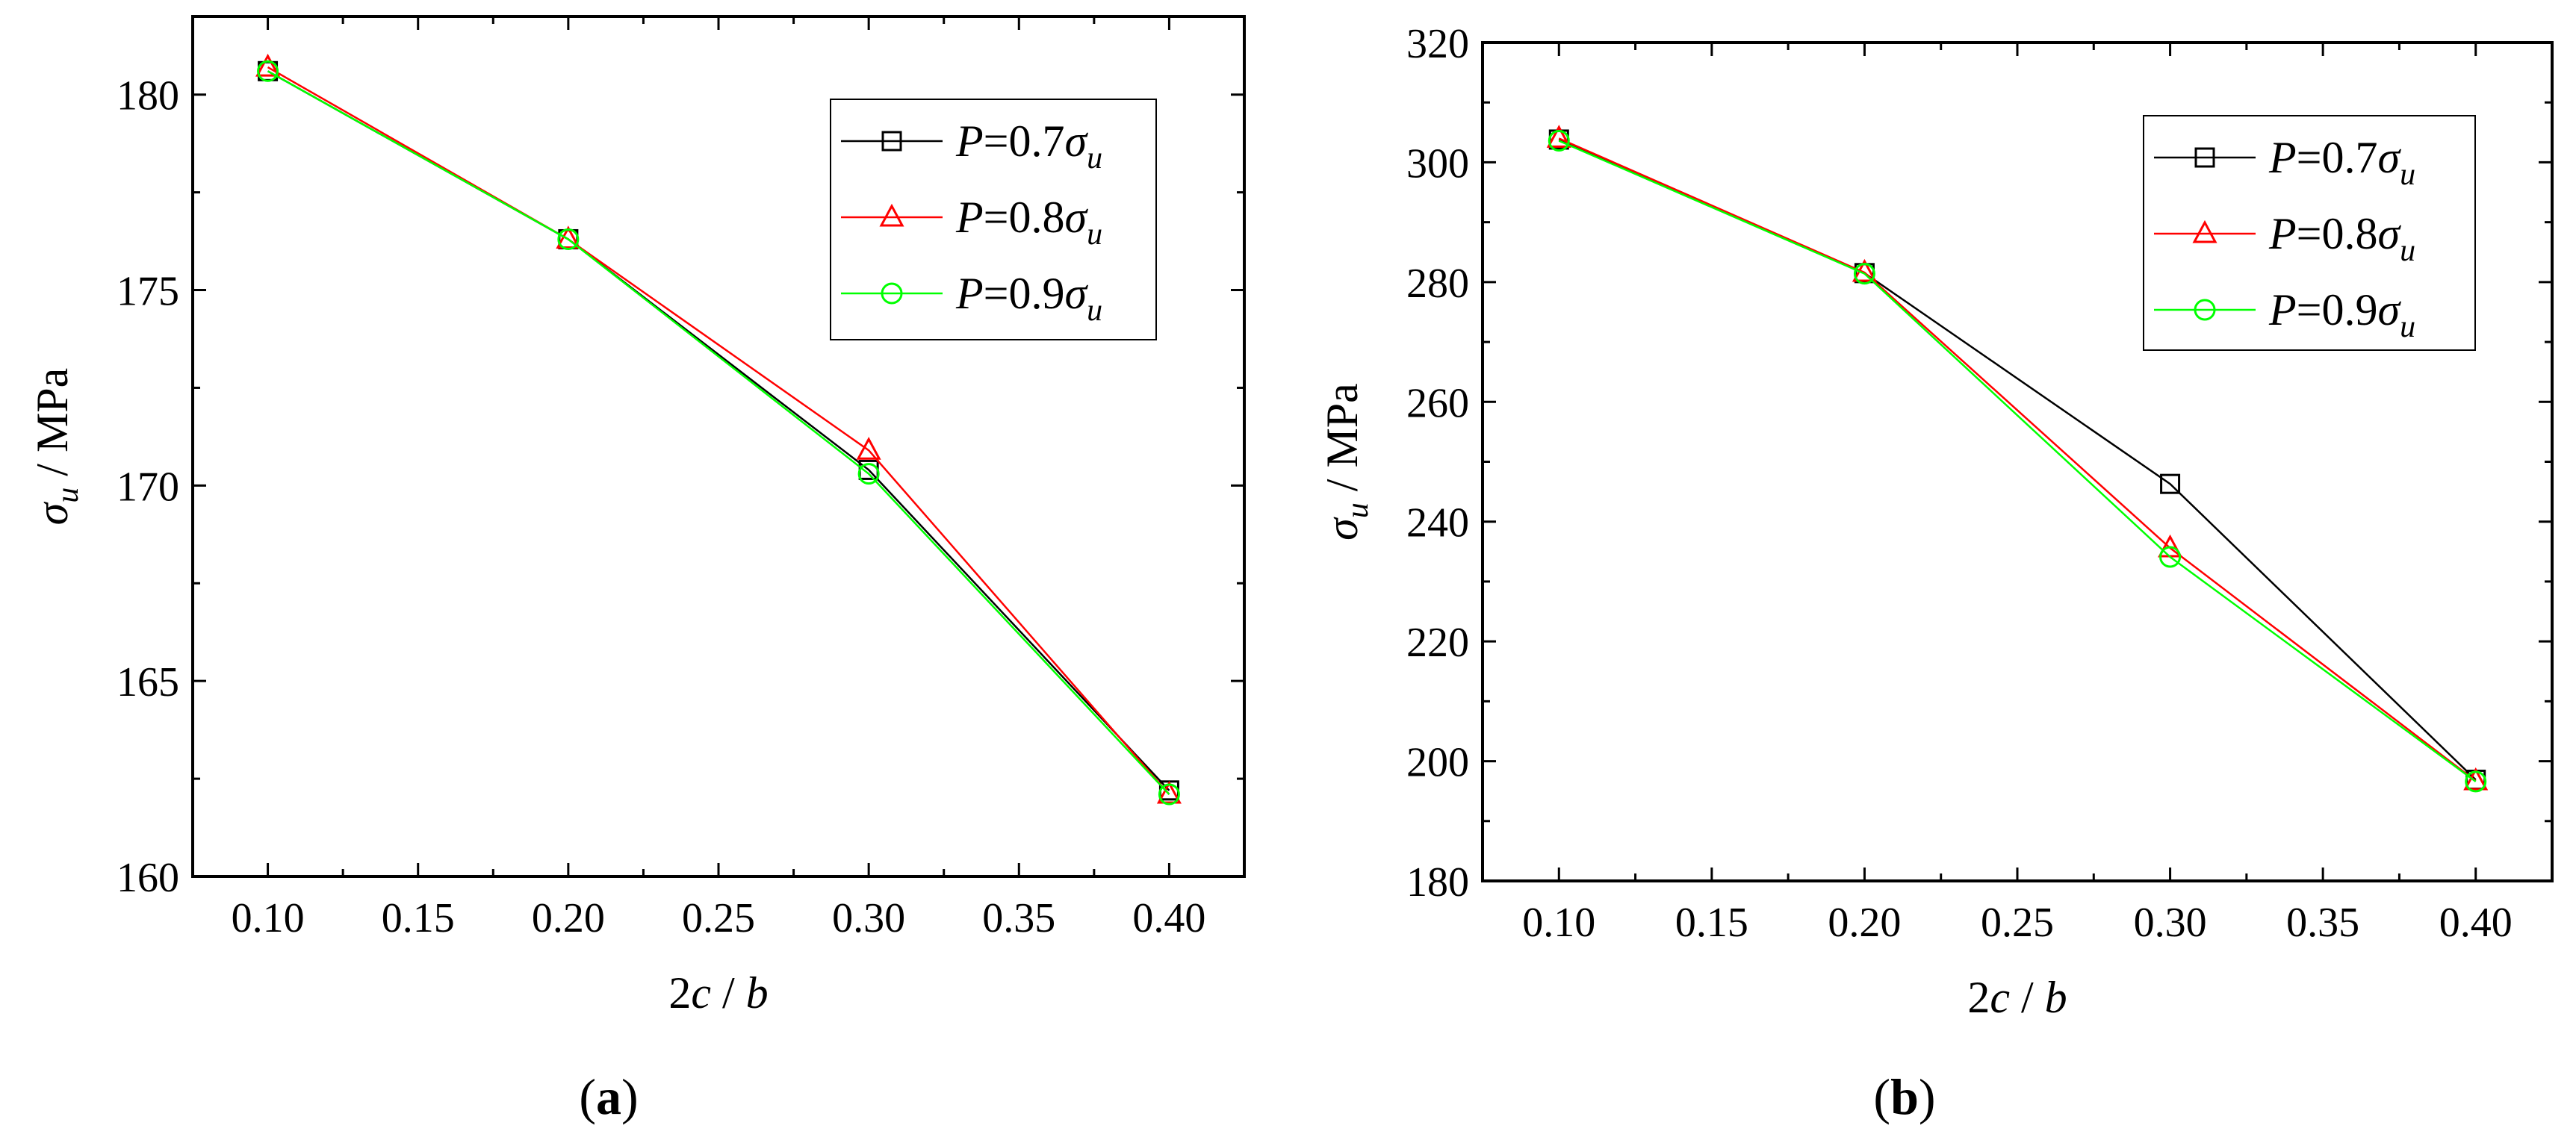  What do you see at coordinates (148, 682) in the screenshot?
I see `y-tick-label: 165` at bounding box center [148, 682].